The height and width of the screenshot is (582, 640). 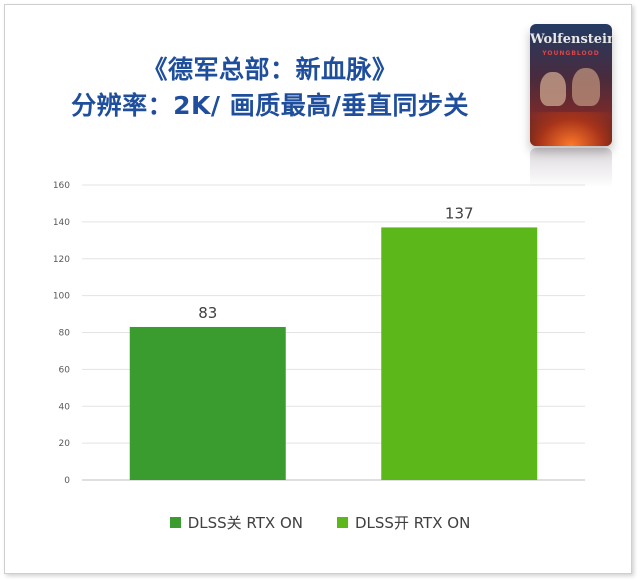 What do you see at coordinates (61, 186) in the screenshot?
I see `y-tick-label: 160` at bounding box center [61, 186].